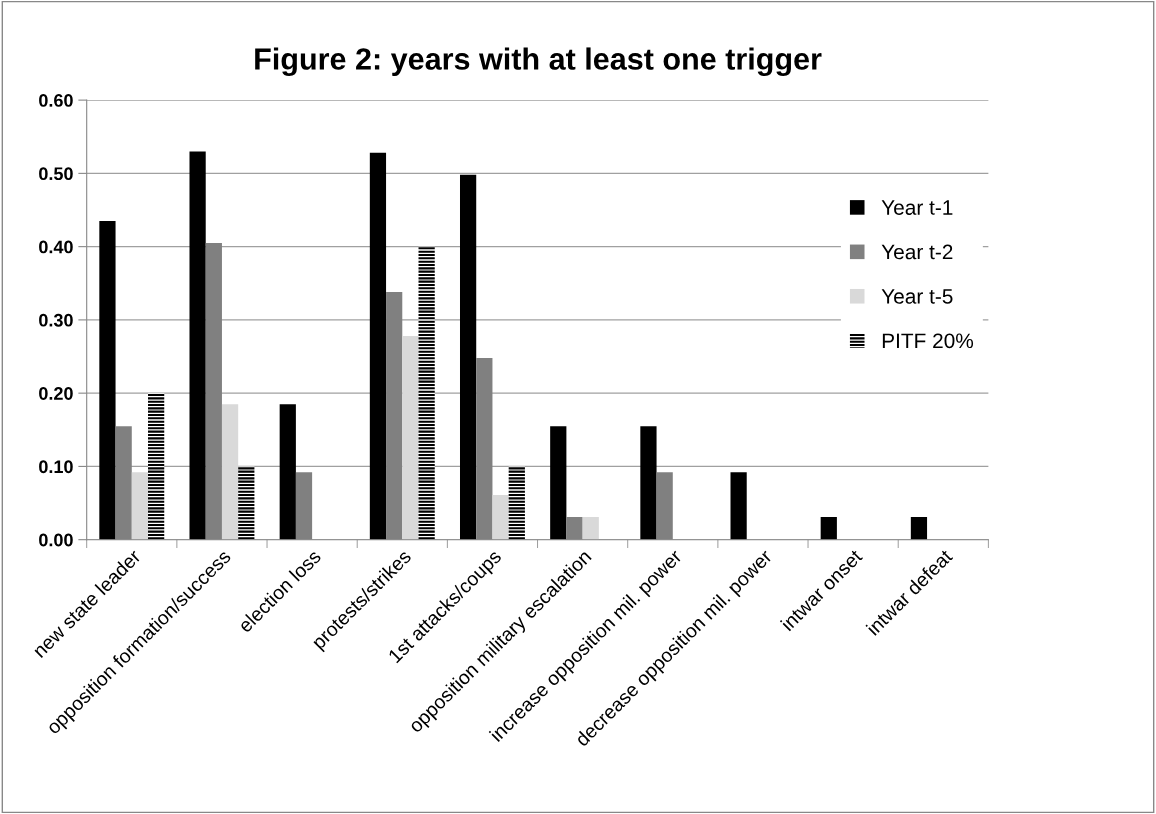  Describe the element at coordinates (56, 247) in the screenshot. I see `y-tick-label: 0.40` at that location.